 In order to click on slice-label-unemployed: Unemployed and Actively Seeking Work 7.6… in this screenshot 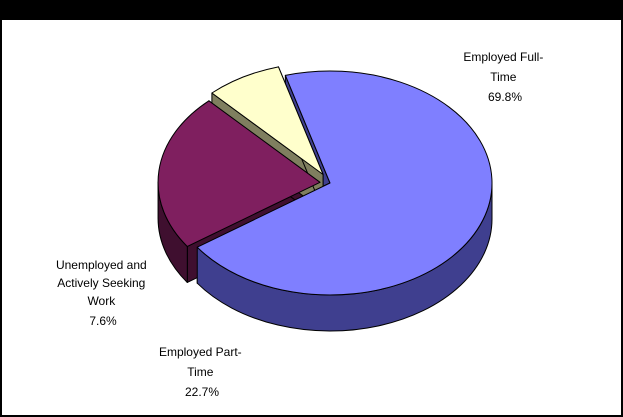, I will do `click(103, 293)`.